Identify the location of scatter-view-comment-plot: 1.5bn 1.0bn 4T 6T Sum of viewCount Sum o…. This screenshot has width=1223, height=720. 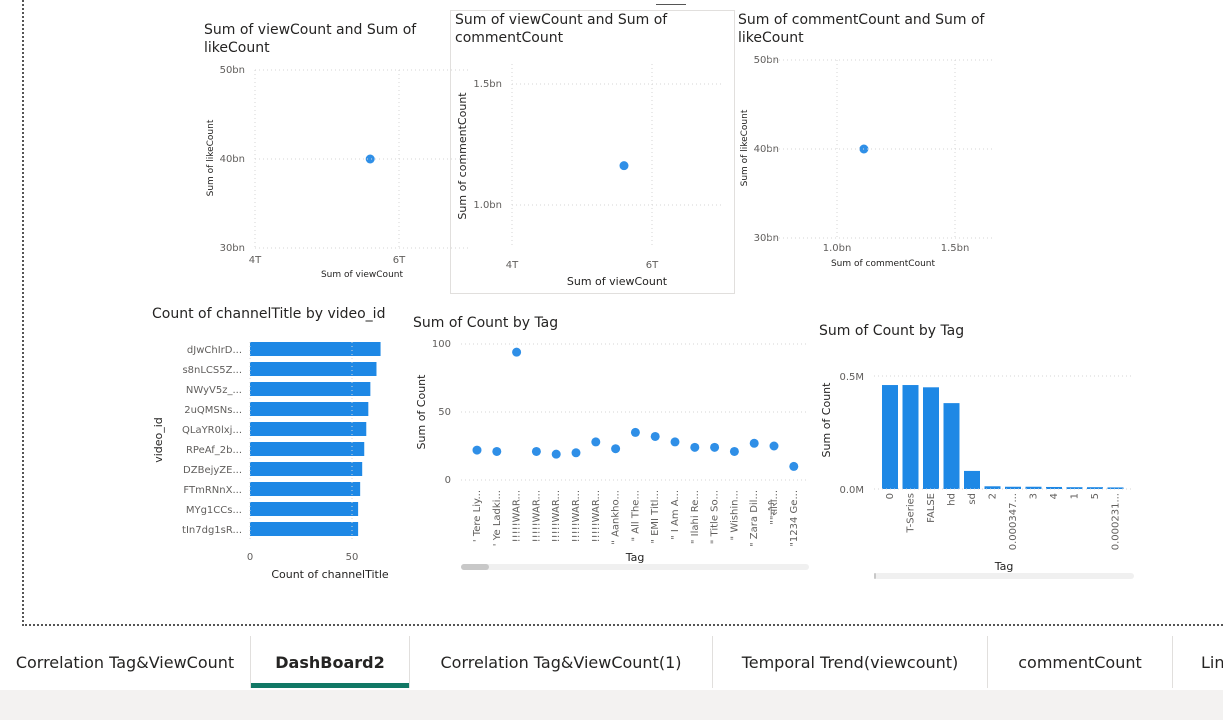
(589, 176).